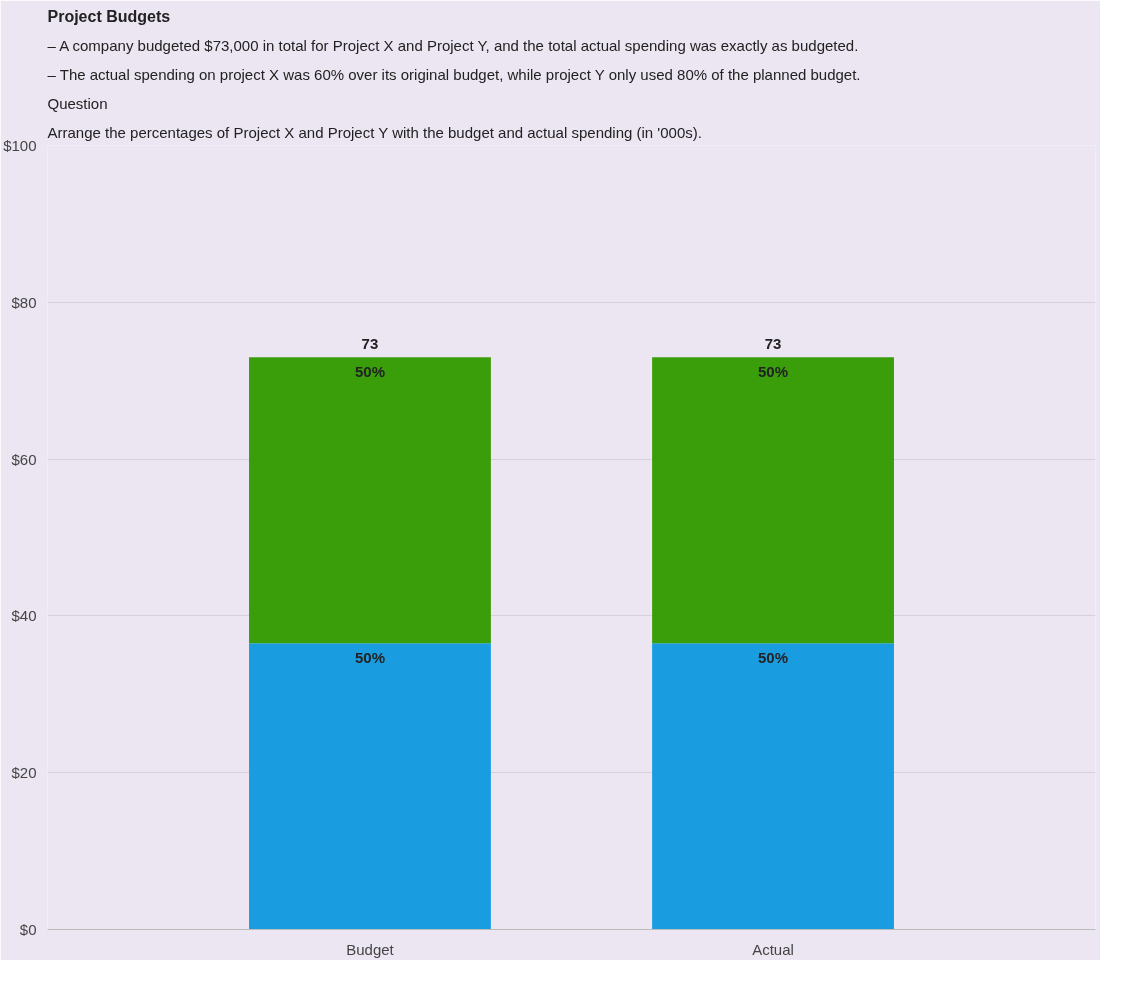  Describe the element at coordinates (24, 459) in the screenshot. I see `y-tick-label: $60` at that location.